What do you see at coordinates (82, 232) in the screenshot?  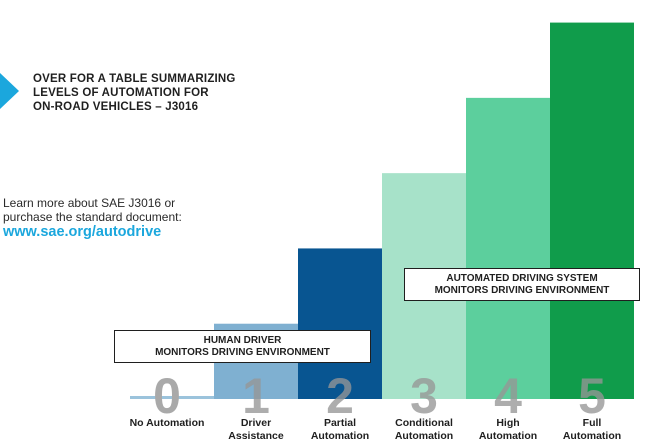 I see `sae-autodrive-link: www.sae.org/autodrive` at bounding box center [82, 232].